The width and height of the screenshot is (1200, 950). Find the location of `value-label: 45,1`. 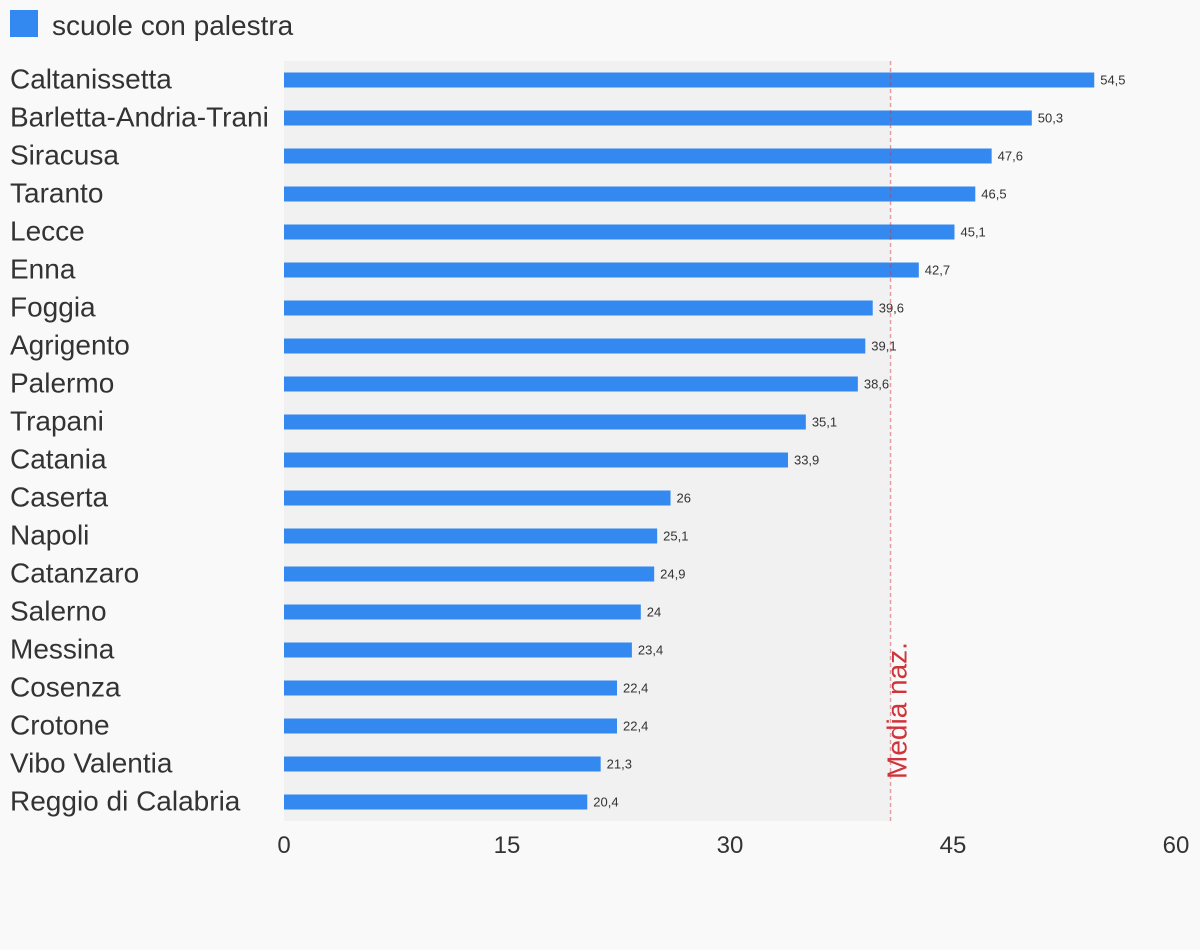

value-label: 45,1 is located at coordinates (972, 231).